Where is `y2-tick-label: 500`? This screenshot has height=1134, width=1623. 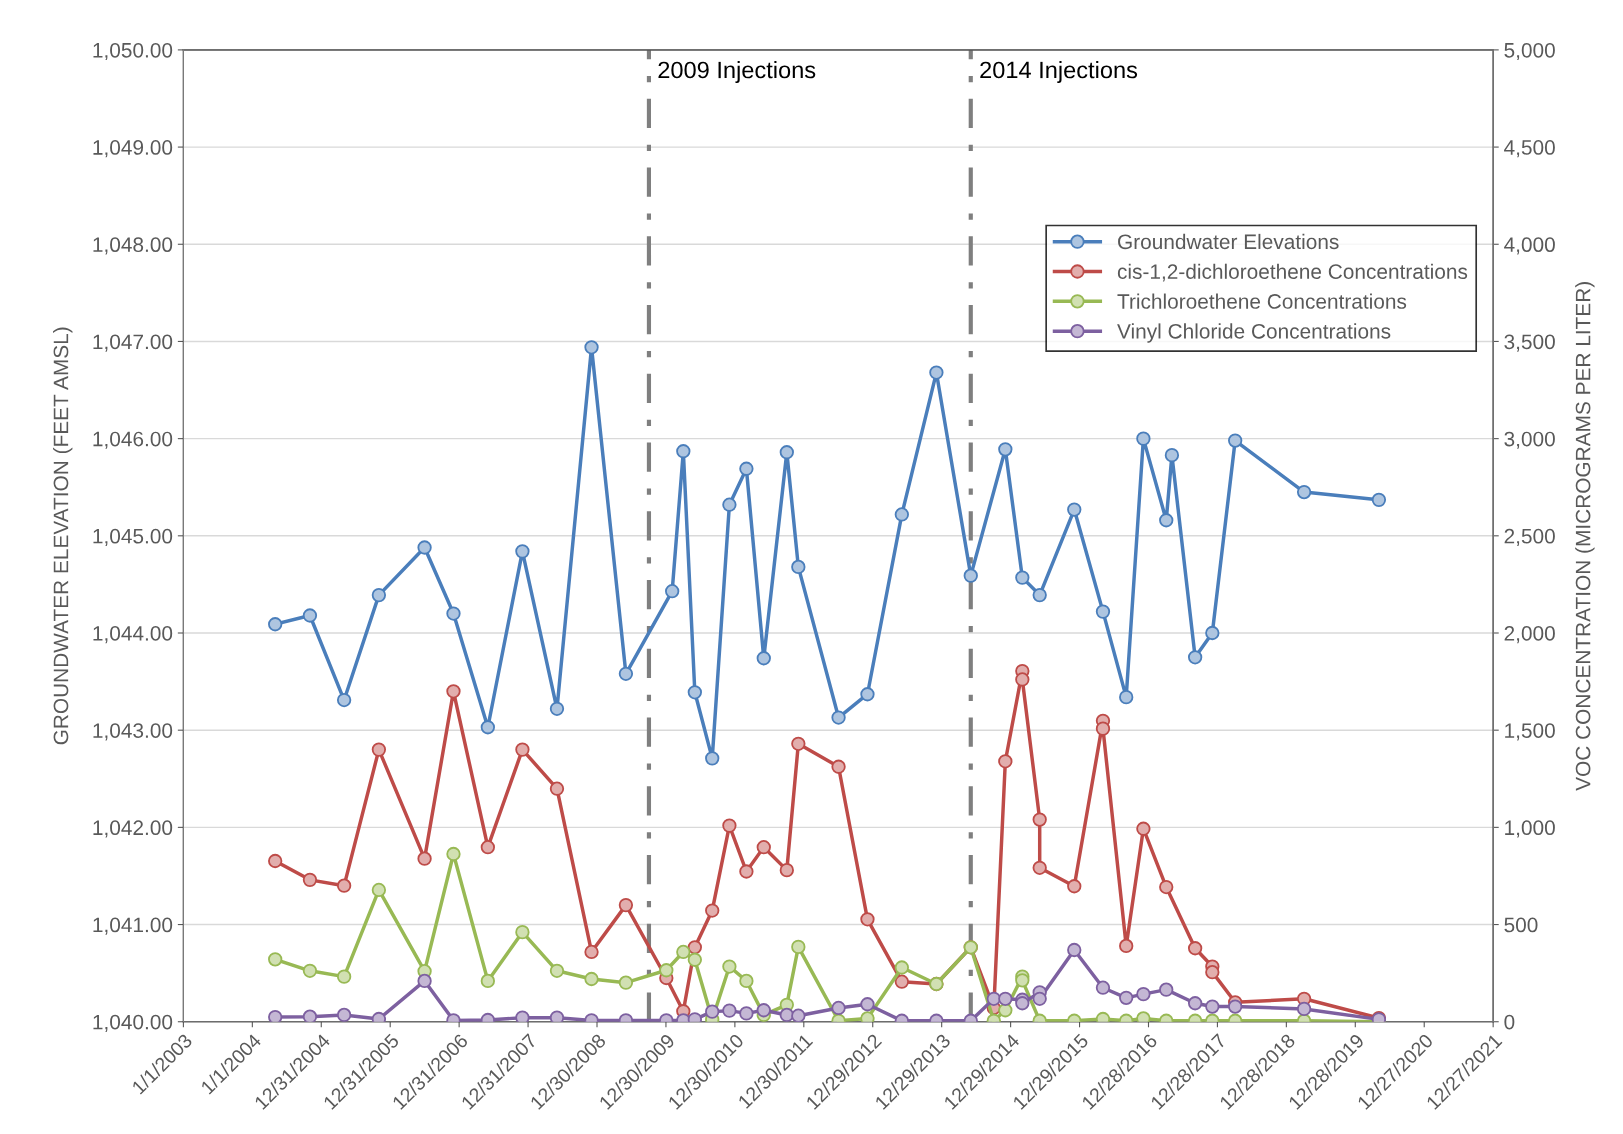
y2-tick-label: 500 is located at coordinates (1521, 925).